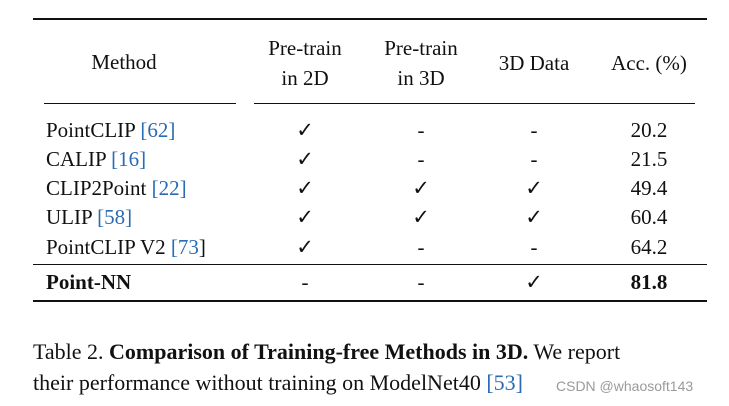 The image size is (729, 406). I want to click on table-row-method-ours: Point-NN, so click(89, 282).